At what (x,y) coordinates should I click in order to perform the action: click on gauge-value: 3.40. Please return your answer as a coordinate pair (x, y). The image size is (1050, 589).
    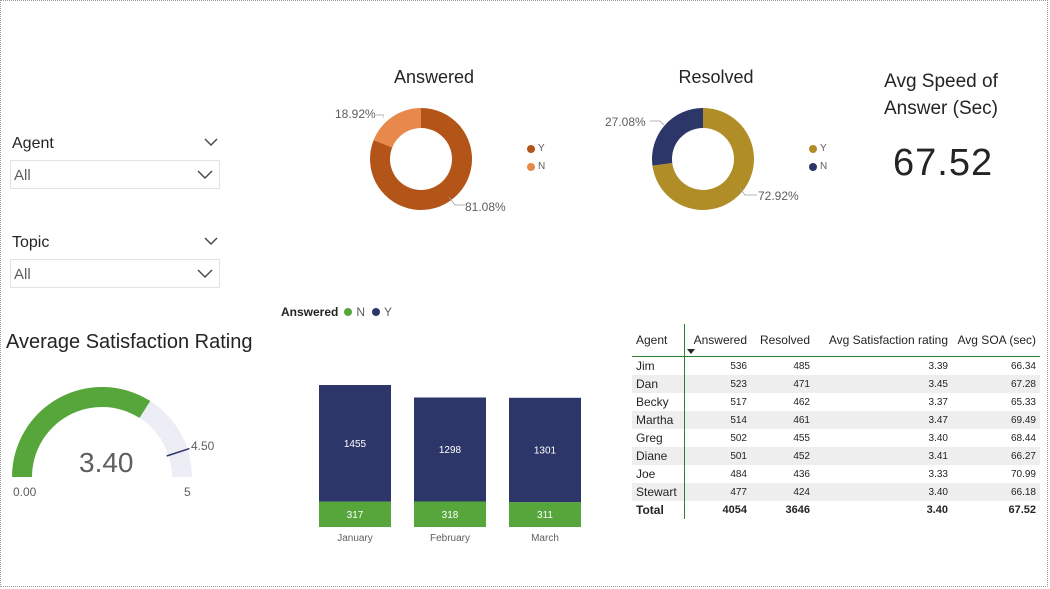
    Looking at the image, I should click on (106, 462).